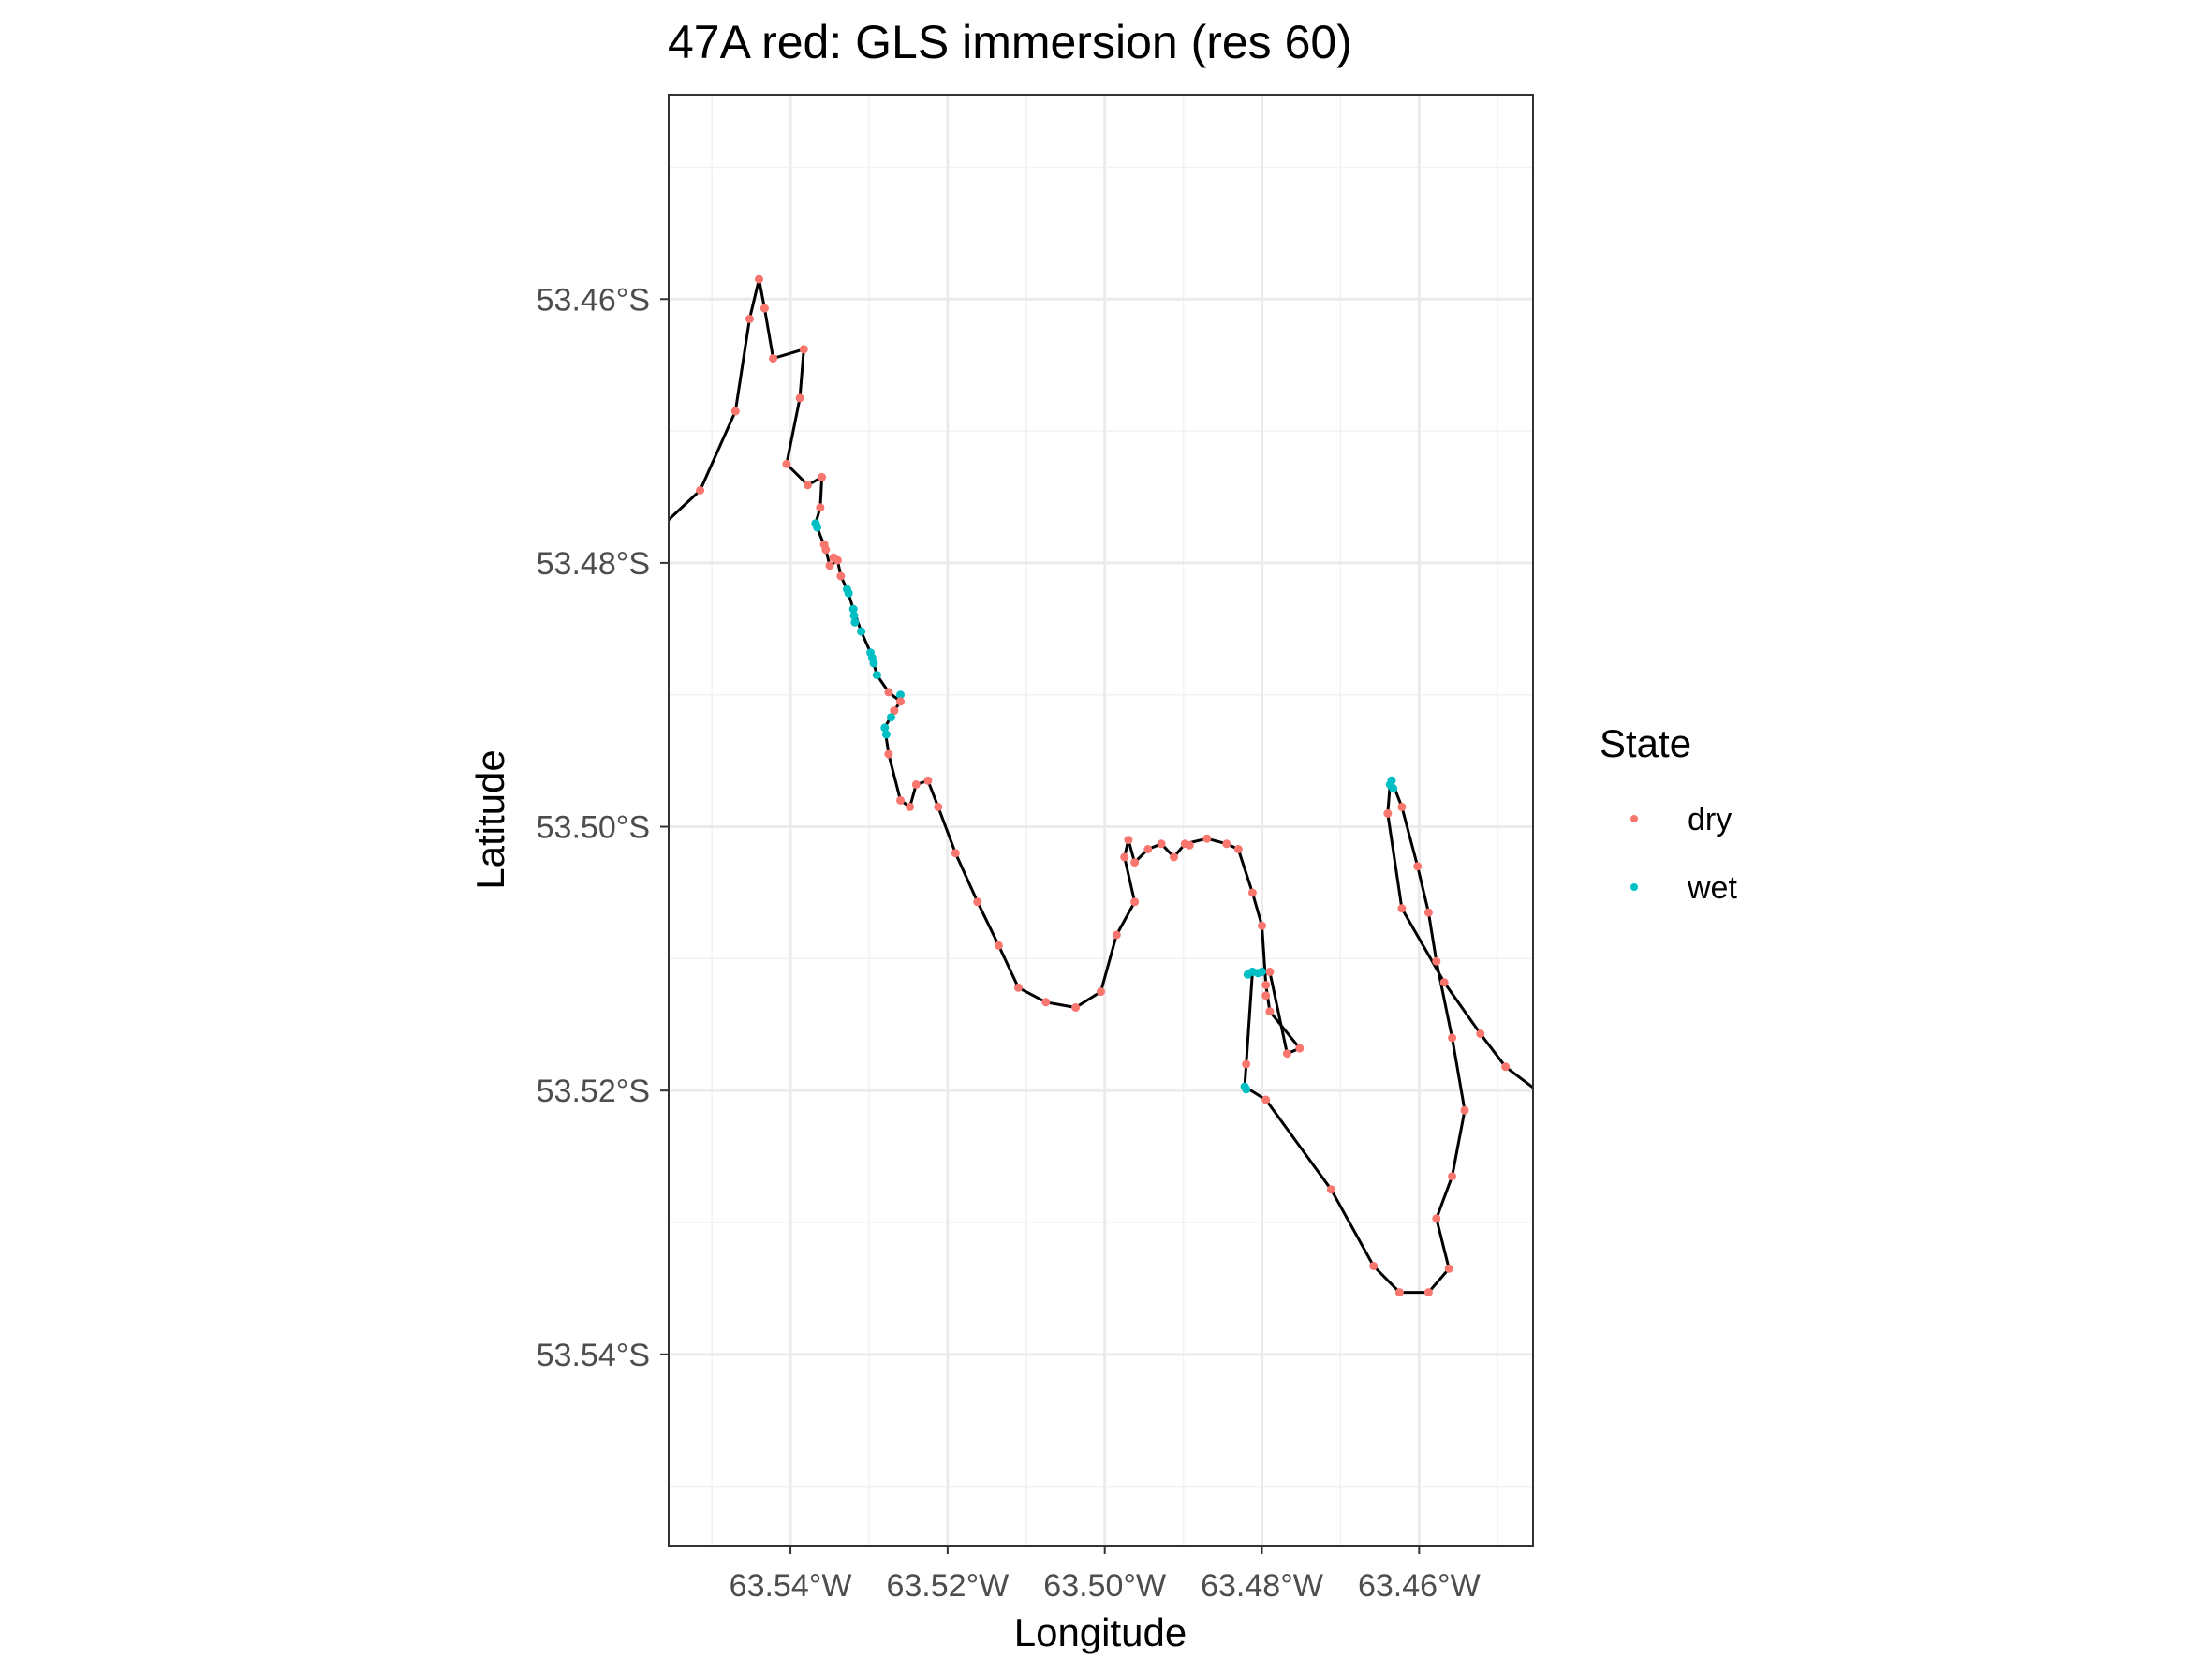 The width and height of the screenshot is (2212, 1659). I want to click on y-tick-label-1: 53.48°S, so click(594, 564).